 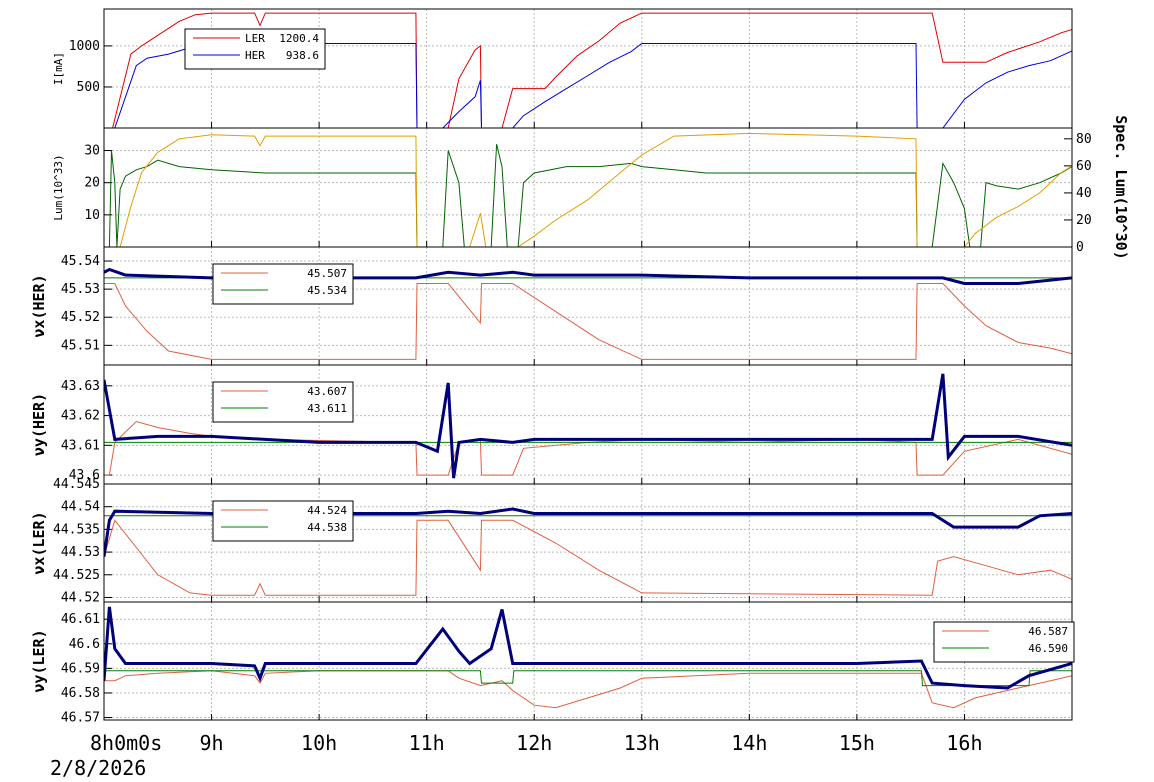 What do you see at coordinates (80, 619) in the screenshot?
I see `y-tick-label: 46.61` at bounding box center [80, 619].